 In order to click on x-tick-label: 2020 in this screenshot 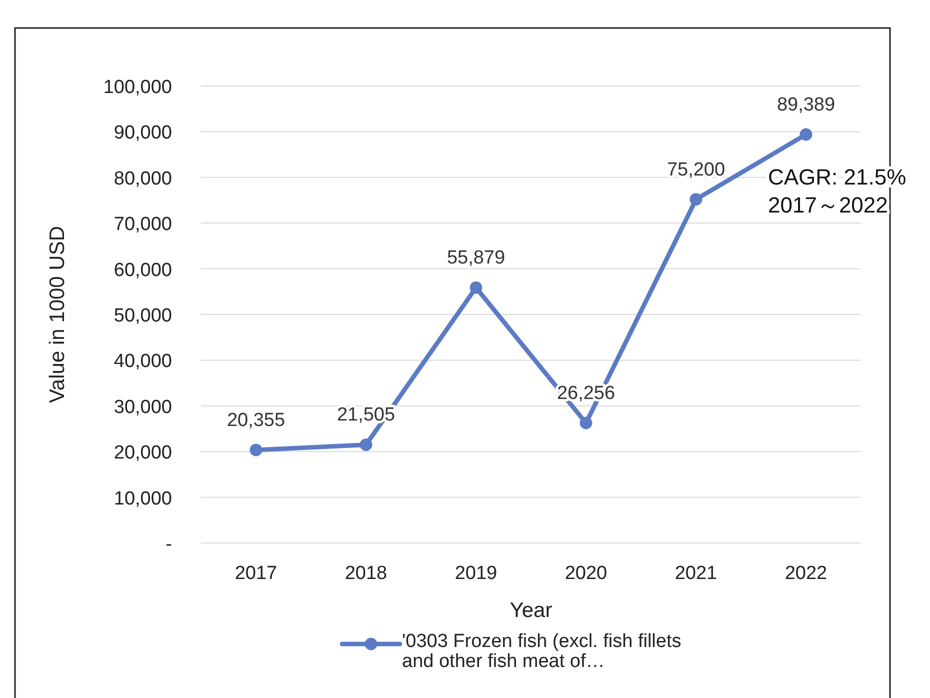, I will do `click(586, 573)`.